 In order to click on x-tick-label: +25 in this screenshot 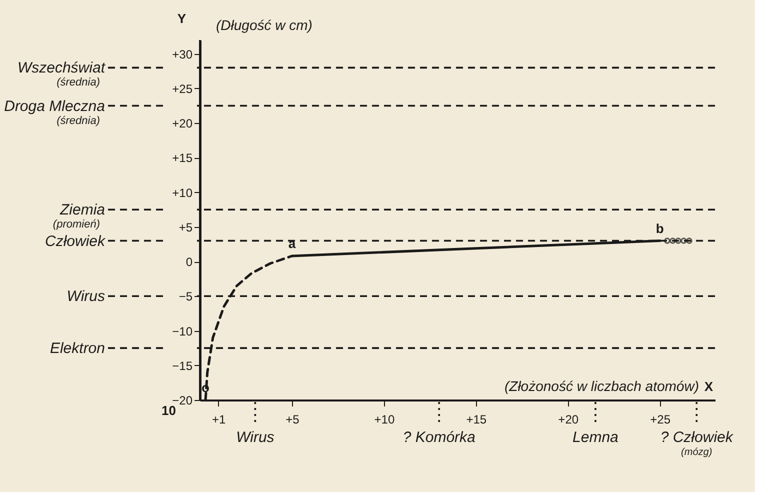, I will do `click(660, 419)`.